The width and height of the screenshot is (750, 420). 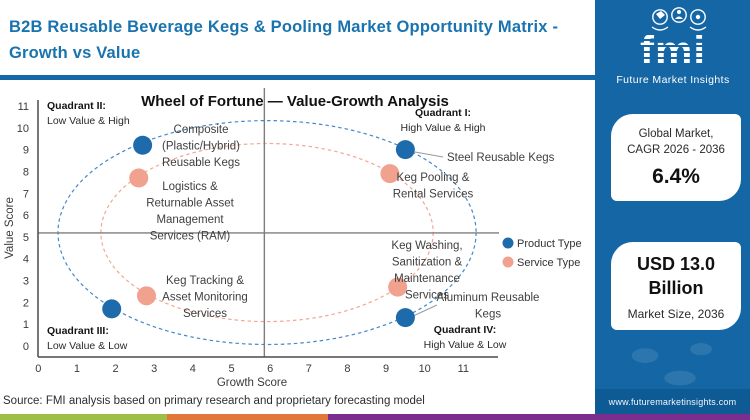 What do you see at coordinates (26, 325) in the screenshot?
I see `y-tick-label: 1` at bounding box center [26, 325].